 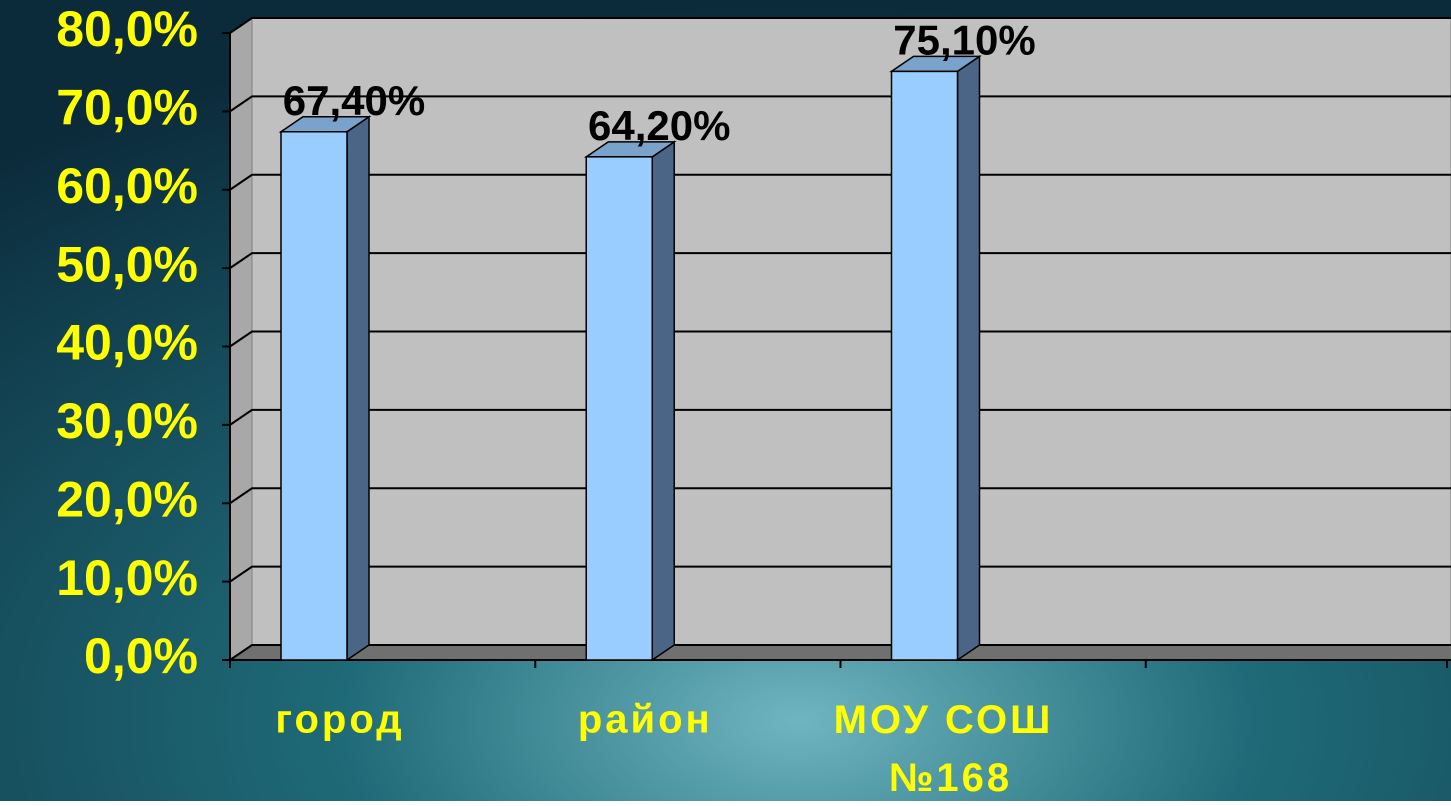 I want to click on y-tick-label: 50,0%, so click(x=127, y=264).